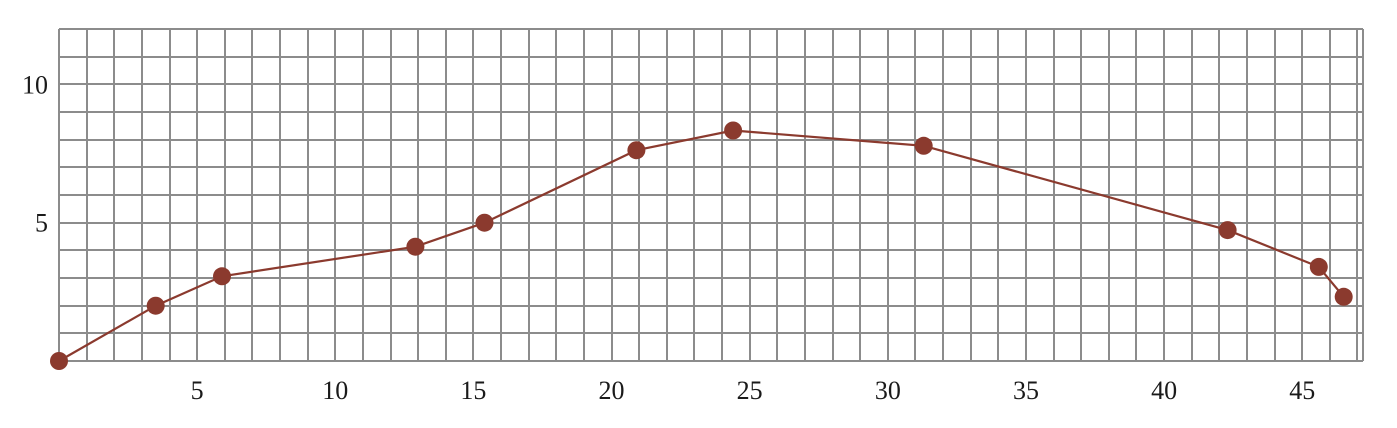  What do you see at coordinates (888, 390) in the screenshot?
I see `x-tick-label: 30` at bounding box center [888, 390].